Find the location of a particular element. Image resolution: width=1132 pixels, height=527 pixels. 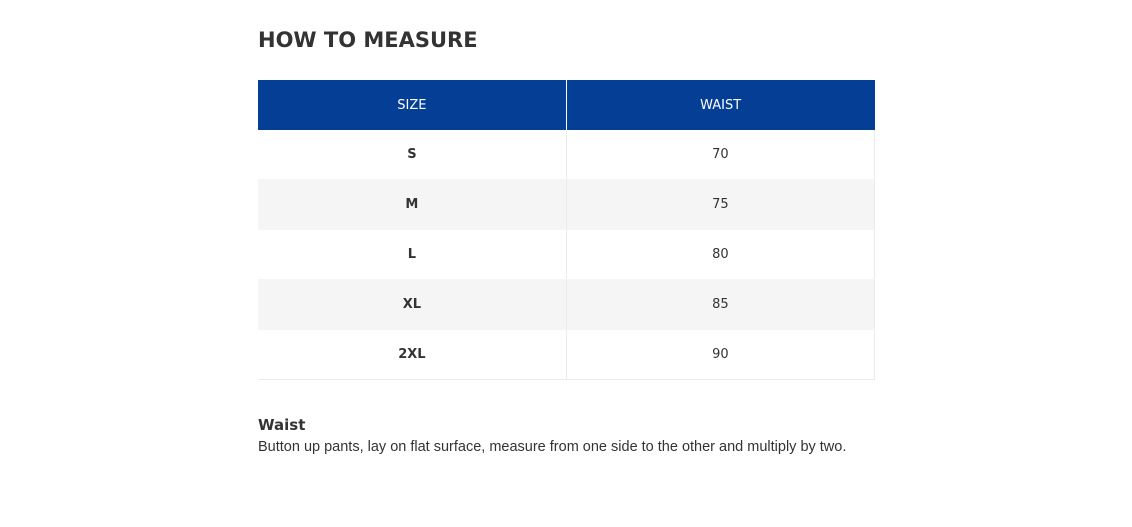

table-row: XL 85 is located at coordinates (567, 304).